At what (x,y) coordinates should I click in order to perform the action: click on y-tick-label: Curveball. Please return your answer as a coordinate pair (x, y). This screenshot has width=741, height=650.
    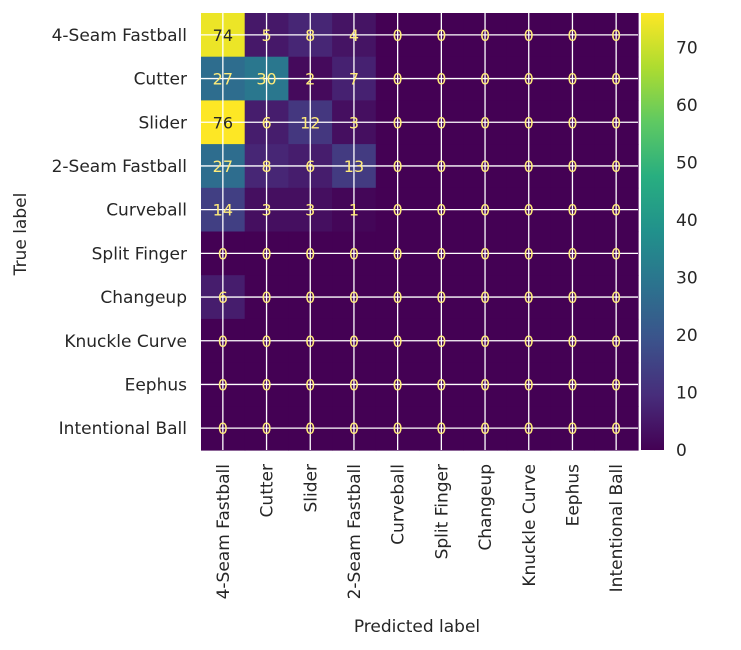
    Looking at the image, I should click on (146, 211).